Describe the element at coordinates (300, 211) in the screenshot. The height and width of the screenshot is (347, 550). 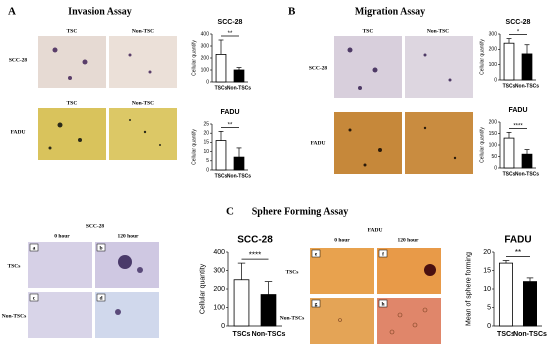
I see `panel-title: Sphere Forming Assay` at that location.